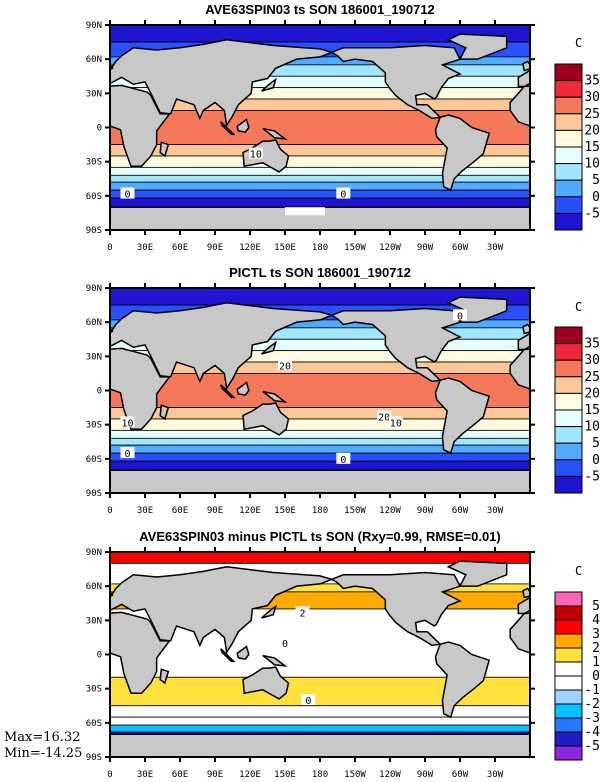 This screenshot has height=782, width=605. What do you see at coordinates (42, 737) in the screenshot?
I see `max-value: Max=16.32` at bounding box center [42, 737].